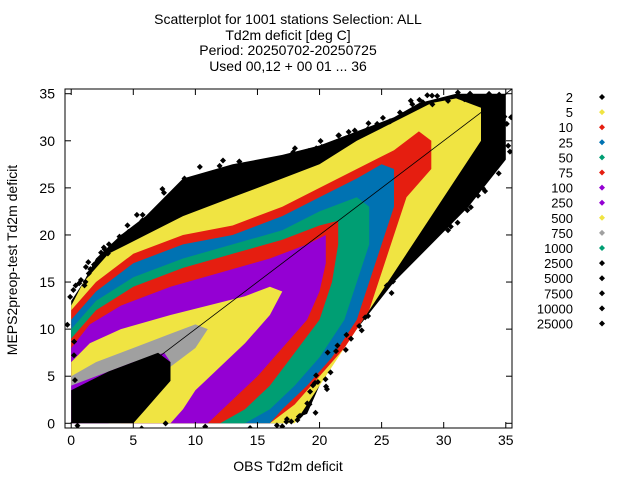  I want to click on x-tick-label: 20, so click(320, 440).